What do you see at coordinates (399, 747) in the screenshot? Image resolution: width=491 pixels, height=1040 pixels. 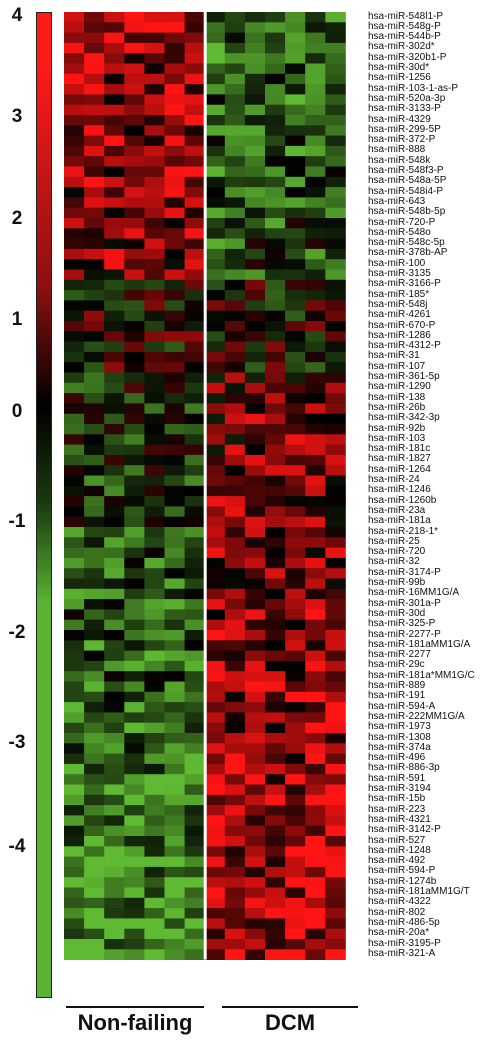 I see `row-label: hsa-miR-374a` at bounding box center [399, 747].